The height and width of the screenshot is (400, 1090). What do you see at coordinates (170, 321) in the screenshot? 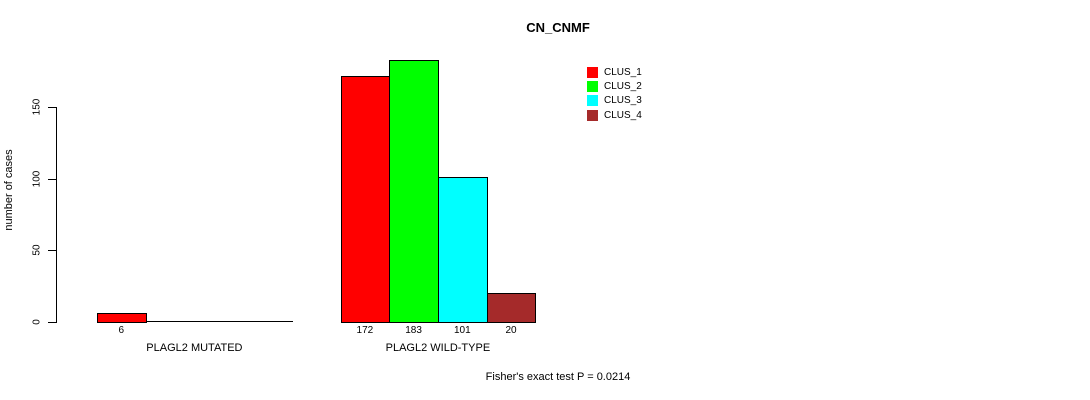
I see `bar-clus_2-plagl2-mutated` at bounding box center [170, 321].